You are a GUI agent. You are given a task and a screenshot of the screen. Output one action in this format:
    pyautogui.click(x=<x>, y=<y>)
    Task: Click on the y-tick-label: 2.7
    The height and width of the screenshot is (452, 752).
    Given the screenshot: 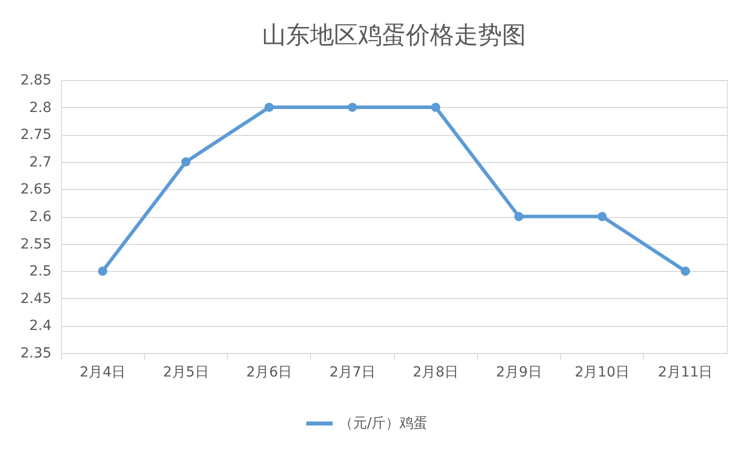 What is the action you would take?
    pyautogui.click(x=40, y=162)
    